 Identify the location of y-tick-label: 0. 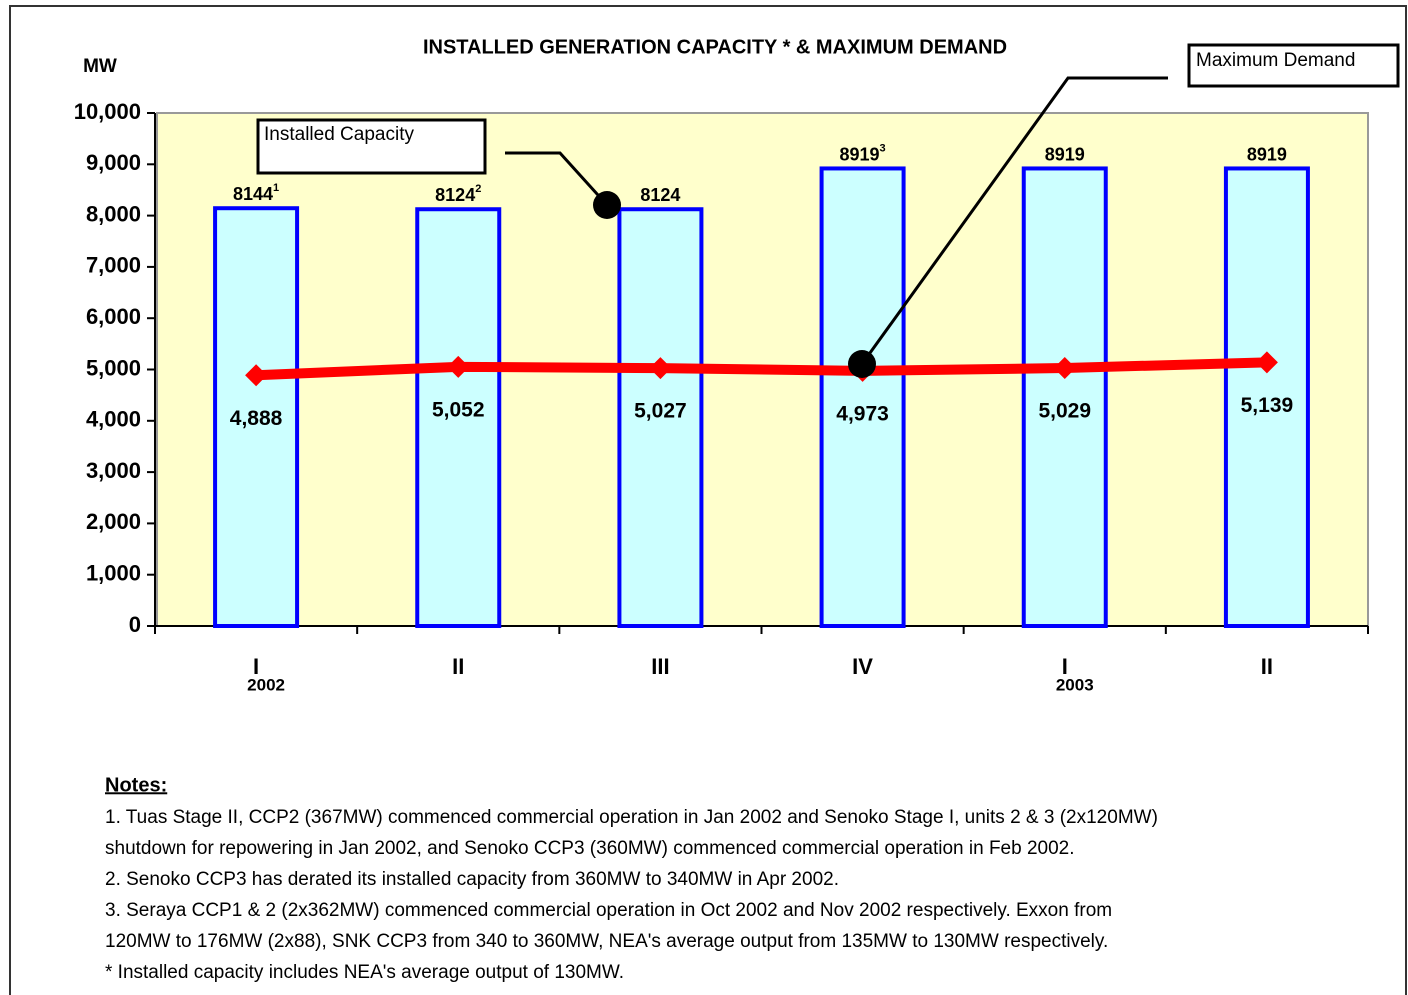
(135, 624).